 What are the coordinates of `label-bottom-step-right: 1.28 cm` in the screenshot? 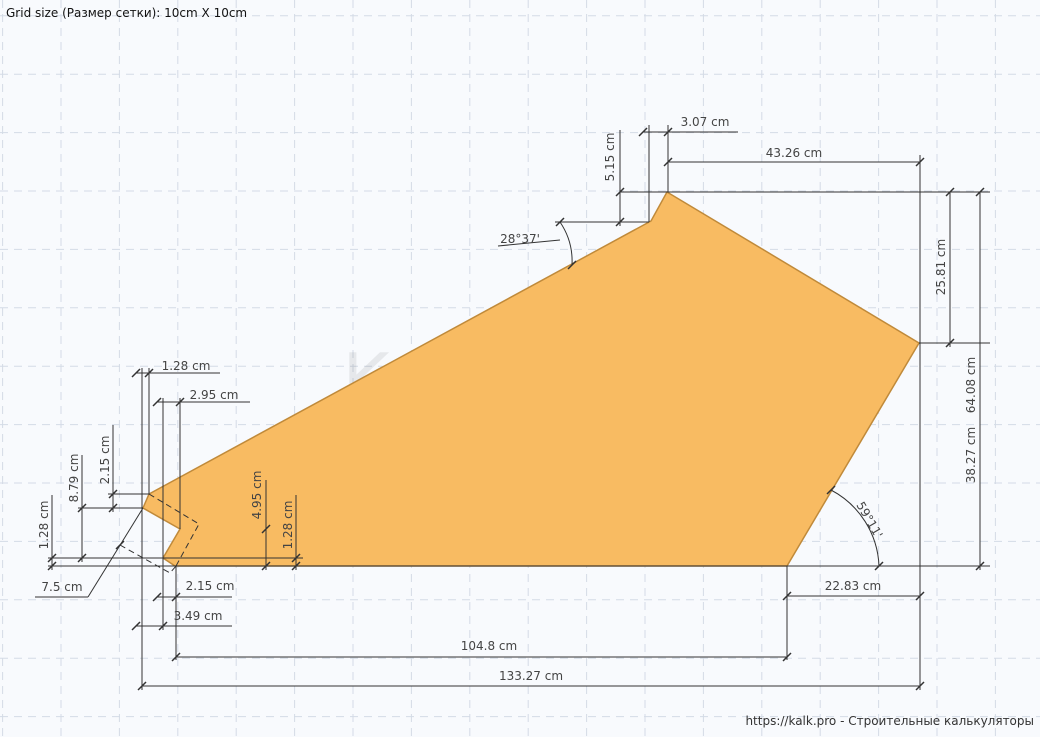 It's located at (288, 525).